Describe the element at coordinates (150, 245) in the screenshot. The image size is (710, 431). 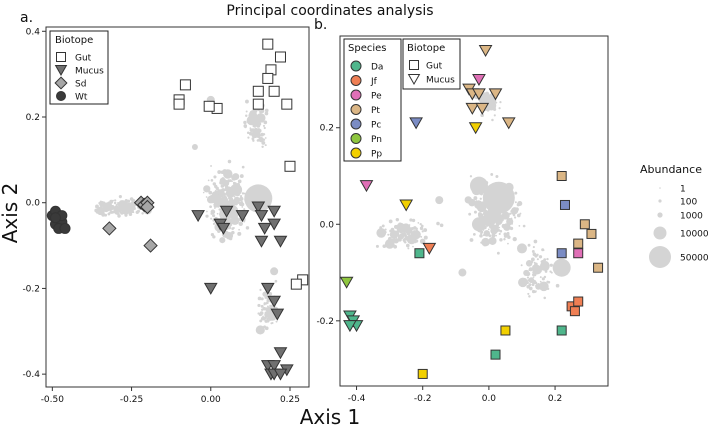
I see `point-sd` at that location.